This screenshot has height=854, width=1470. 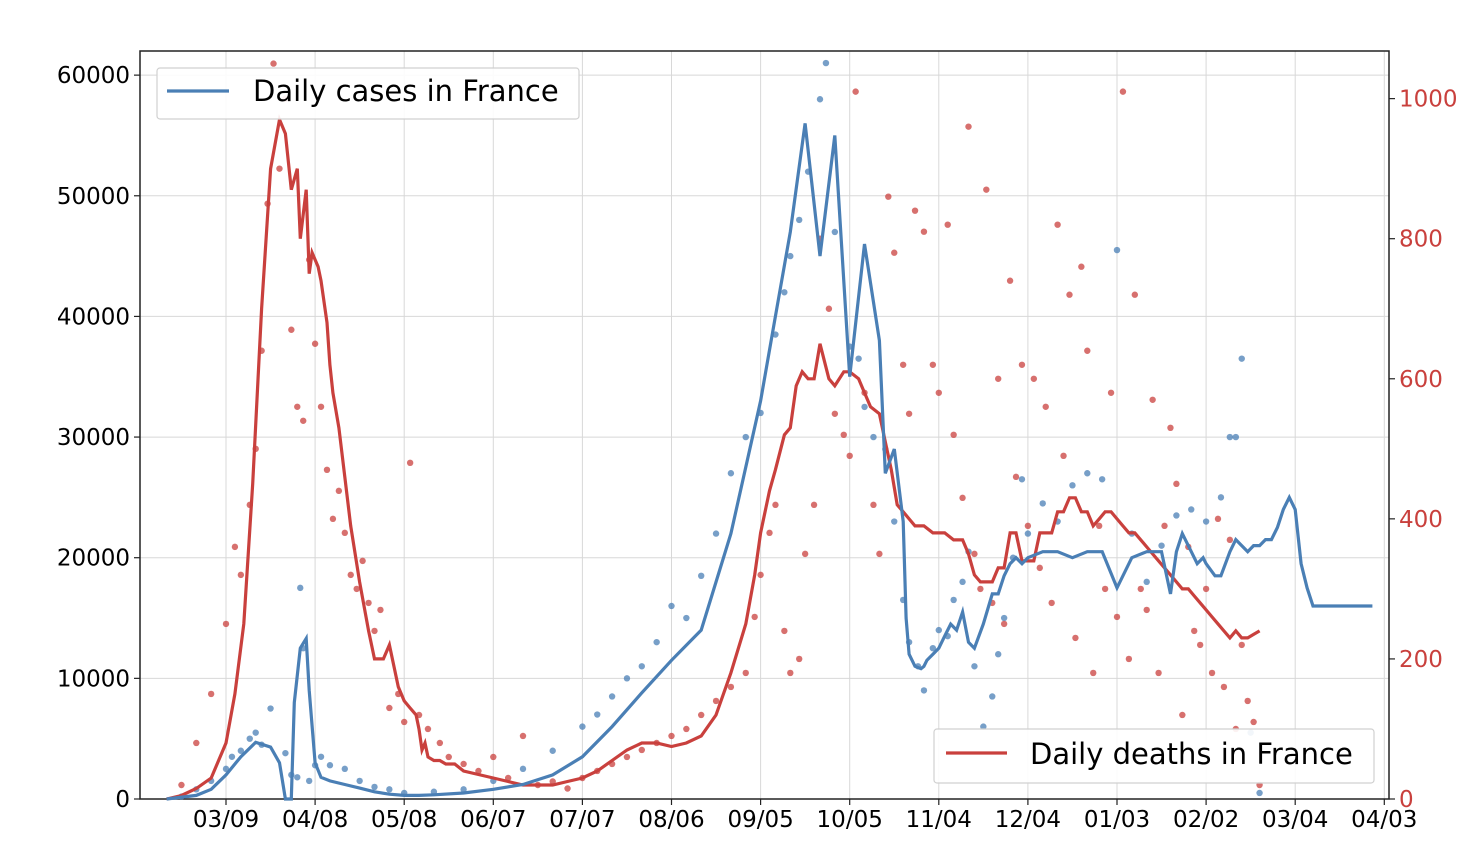 I want to click on left-tick-label: 30000, so click(x=93, y=438).